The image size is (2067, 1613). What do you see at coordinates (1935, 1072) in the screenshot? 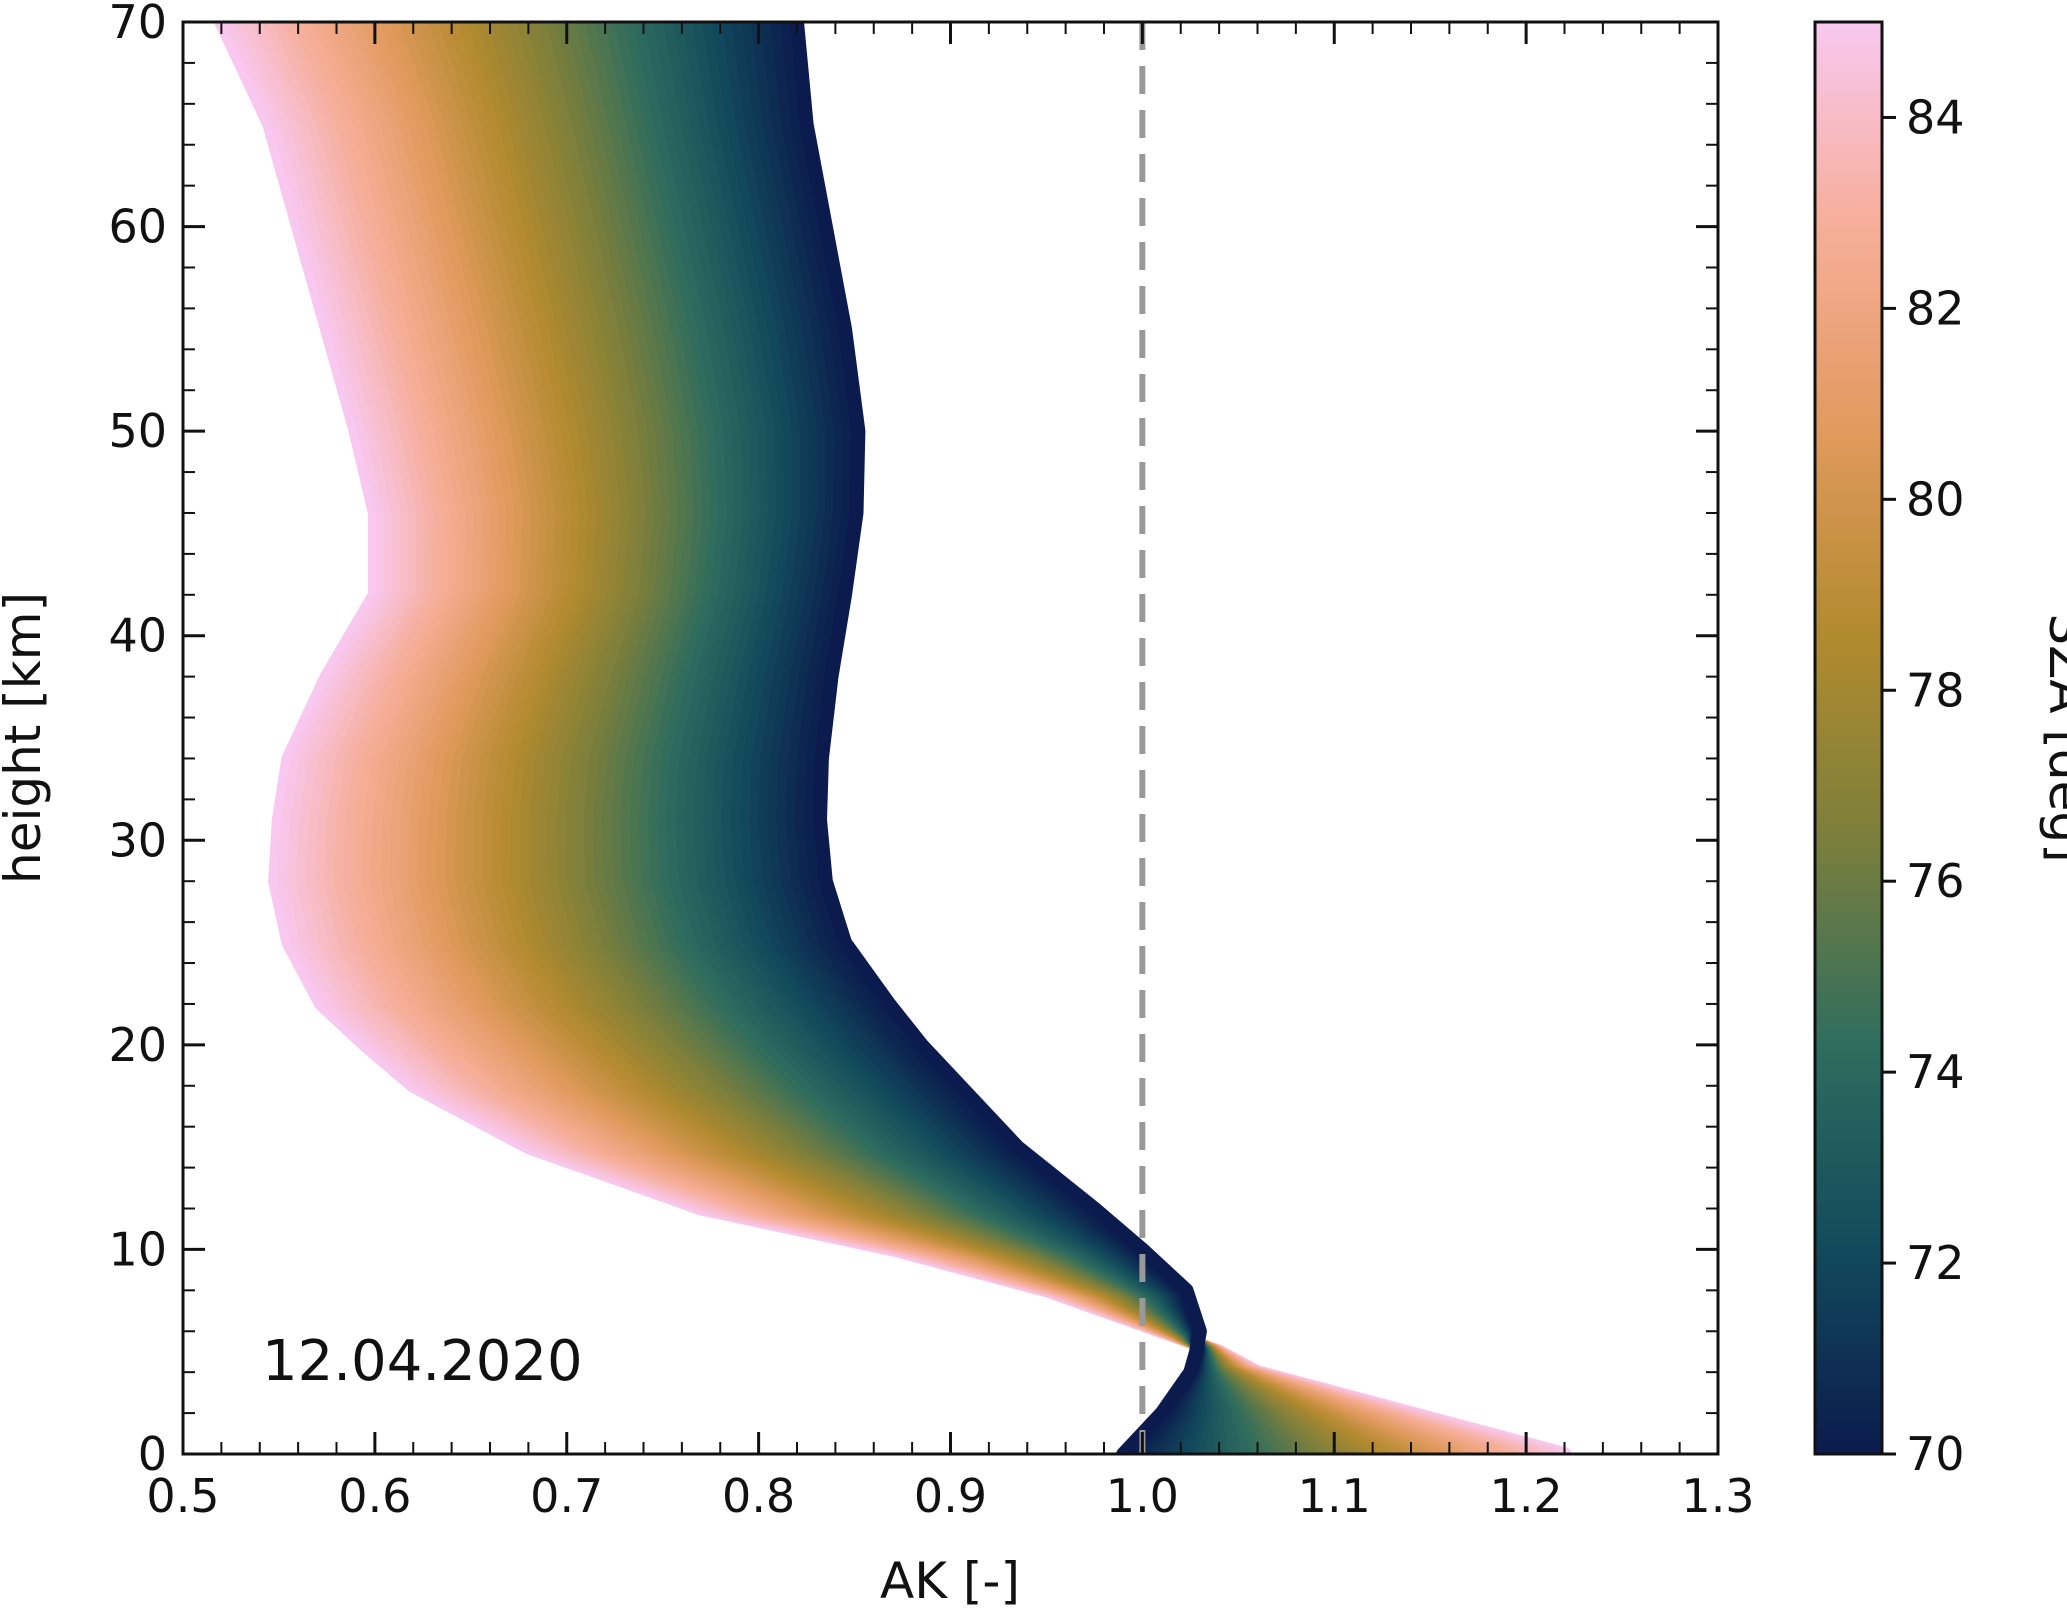
I see `colorbar-tick-label: 74` at bounding box center [1935, 1072].